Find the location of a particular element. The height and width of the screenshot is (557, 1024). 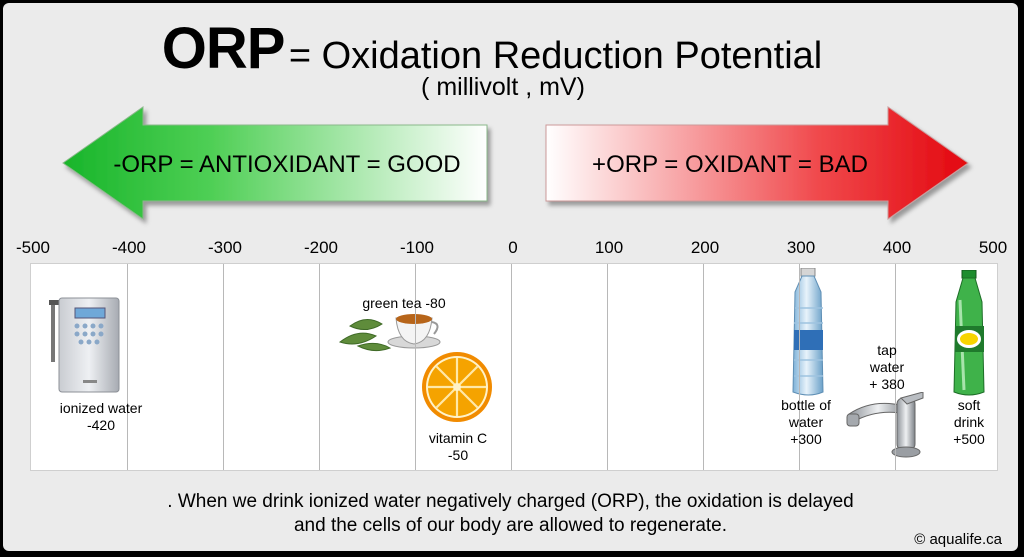

item-label: green tea -80 is located at coordinates (404, 303).